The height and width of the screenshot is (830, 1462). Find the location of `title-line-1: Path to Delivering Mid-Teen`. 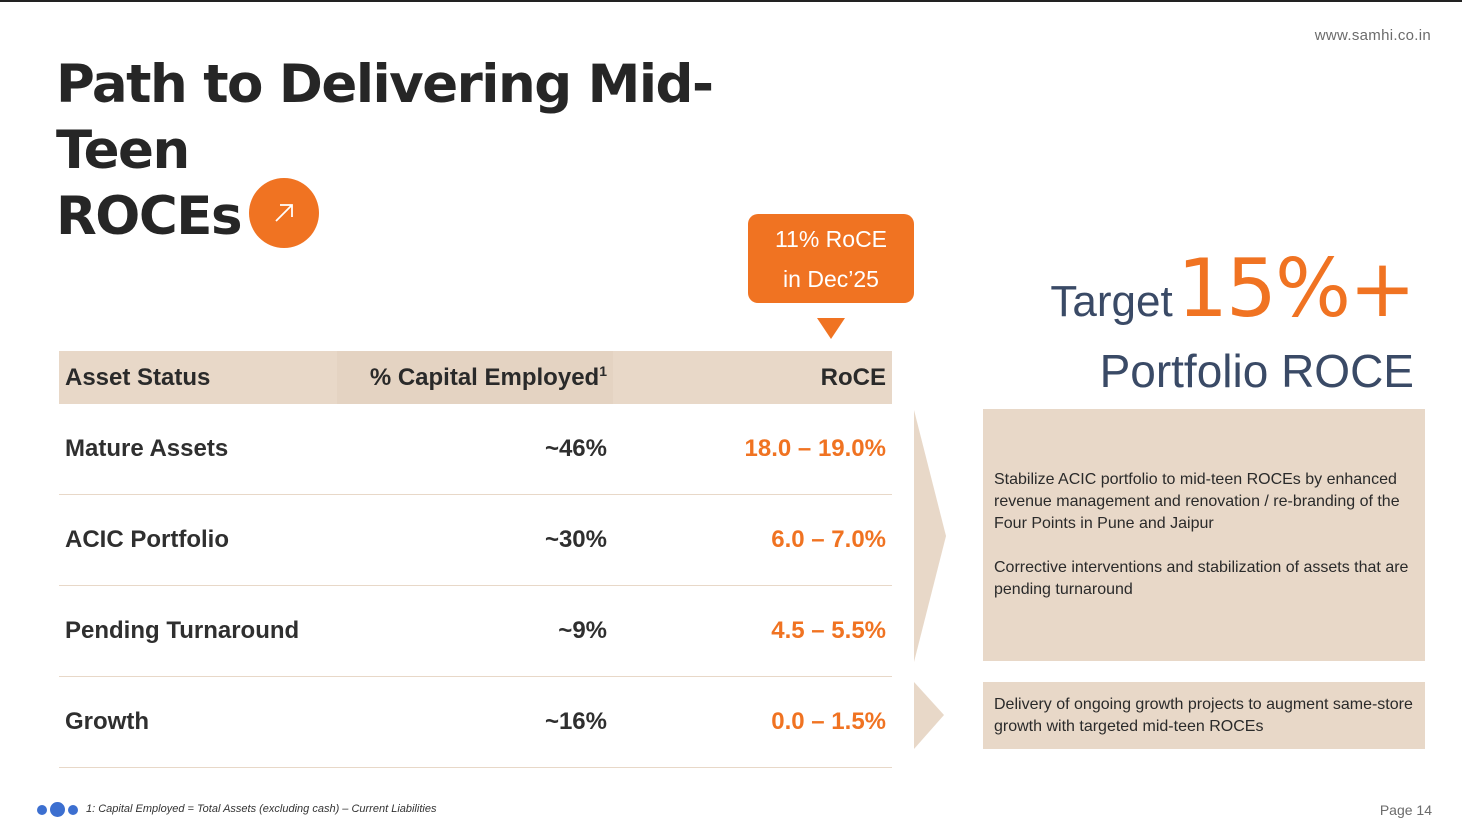

title-line-1: Path to Delivering Mid-Teen is located at coordinates (385, 117).